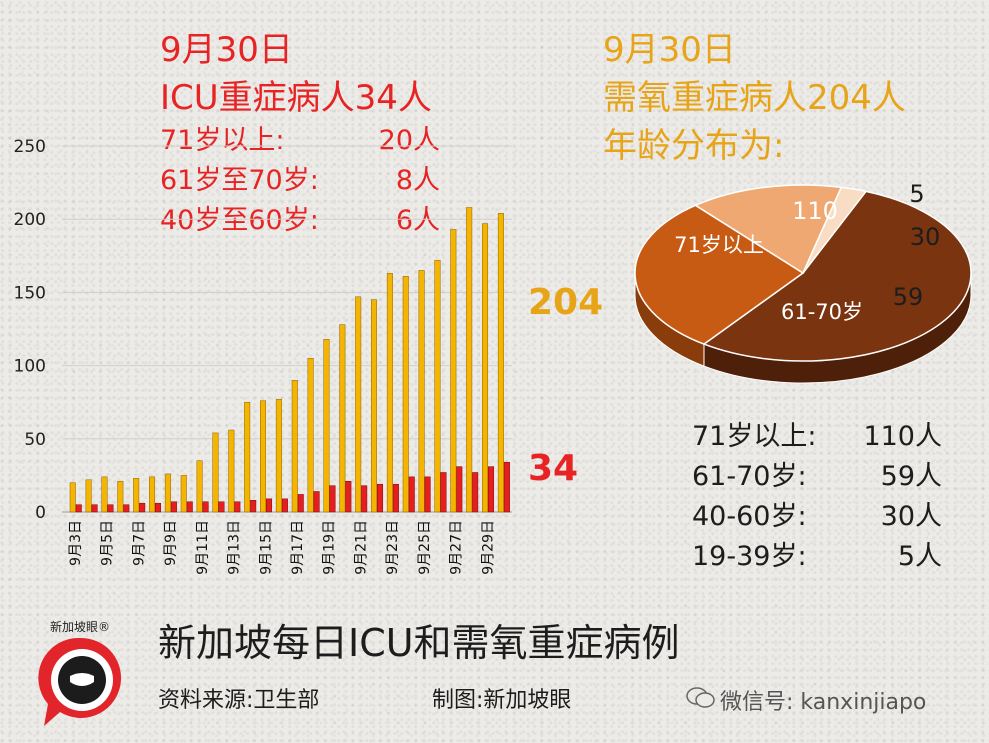 This screenshot has height=743, width=989. What do you see at coordinates (425, 547) in the screenshot?
I see `x-tick-label: 9月25日` at bounding box center [425, 547].